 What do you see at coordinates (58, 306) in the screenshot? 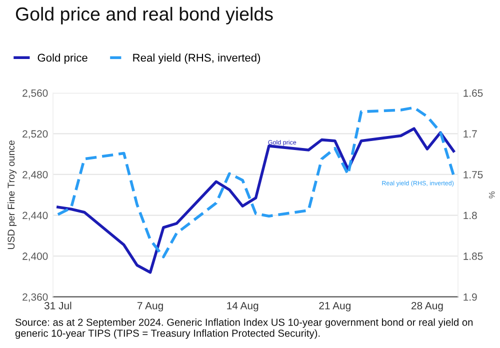
I see `x-tick-label: 31 Jul` at bounding box center [58, 306].